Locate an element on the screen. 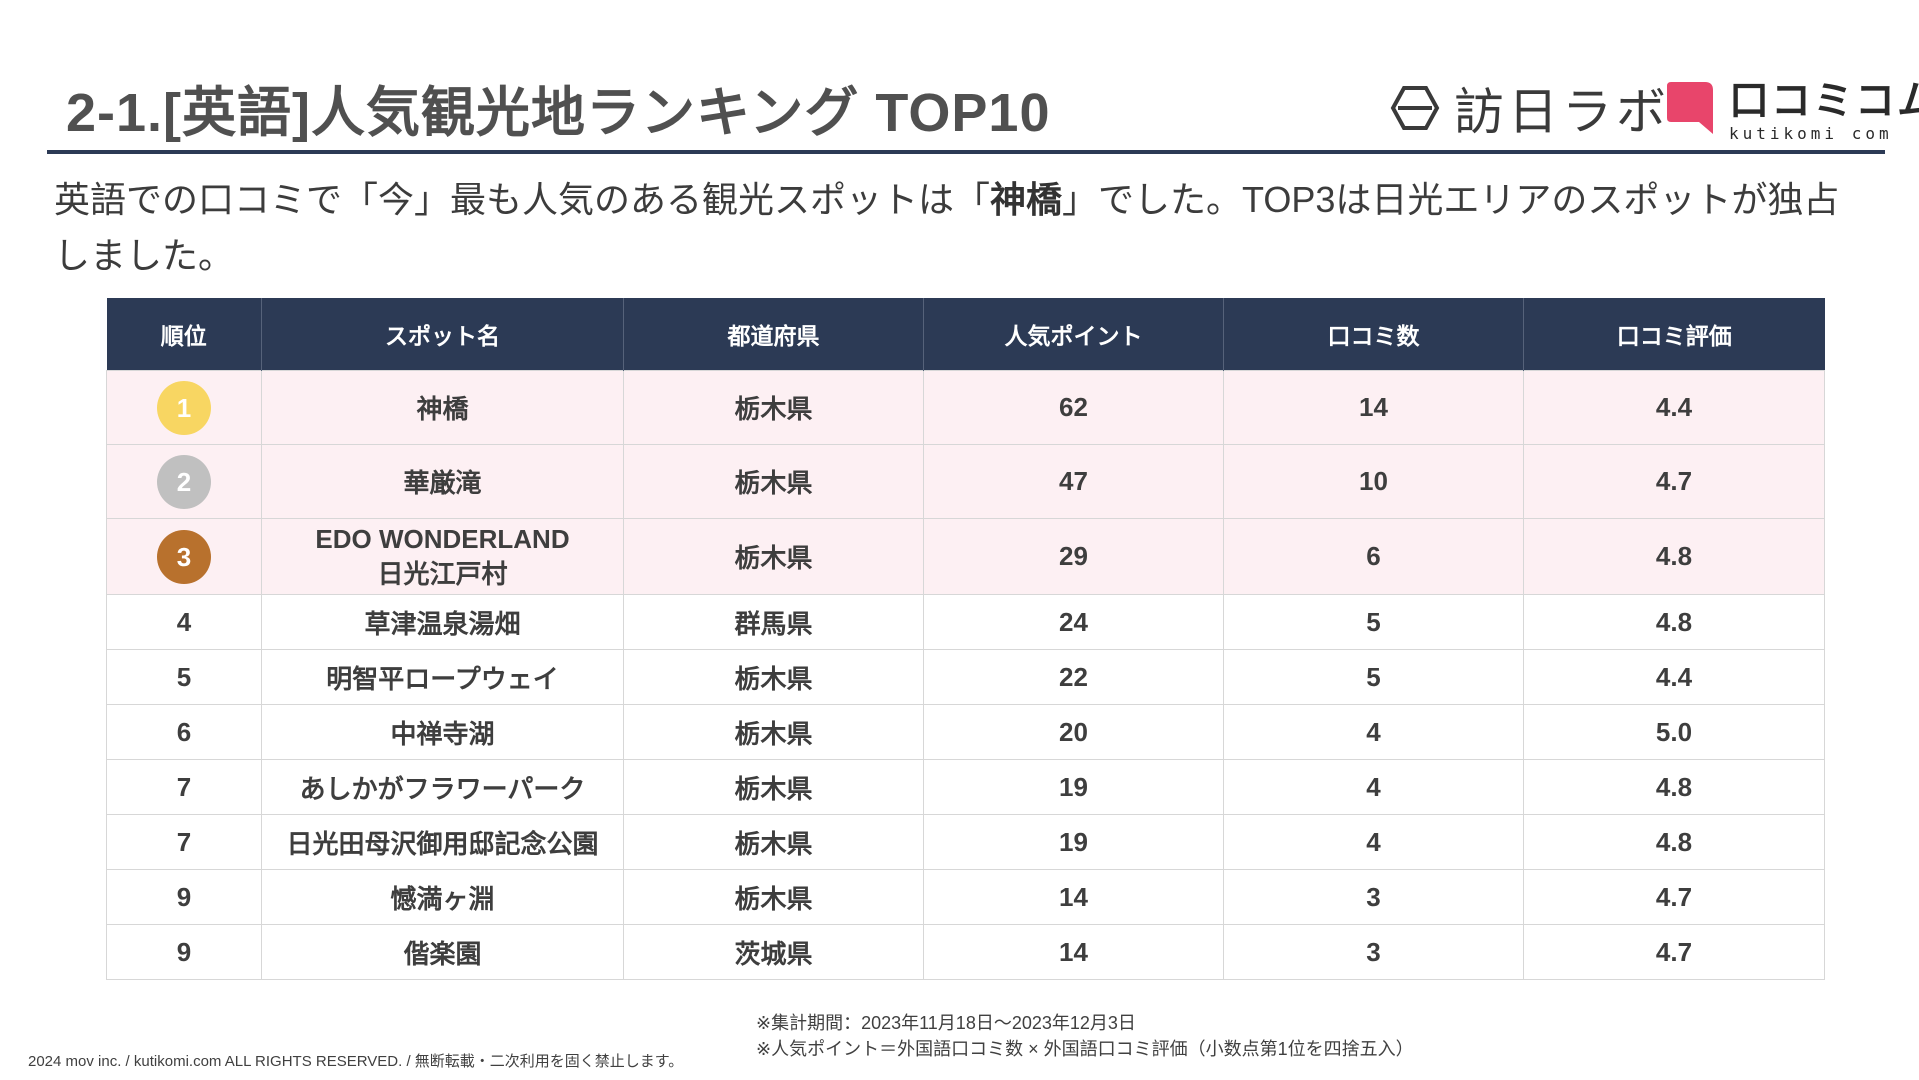 The width and height of the screenshot is (1919, 1080). points: 62 is located at coordinates (1073, 407).